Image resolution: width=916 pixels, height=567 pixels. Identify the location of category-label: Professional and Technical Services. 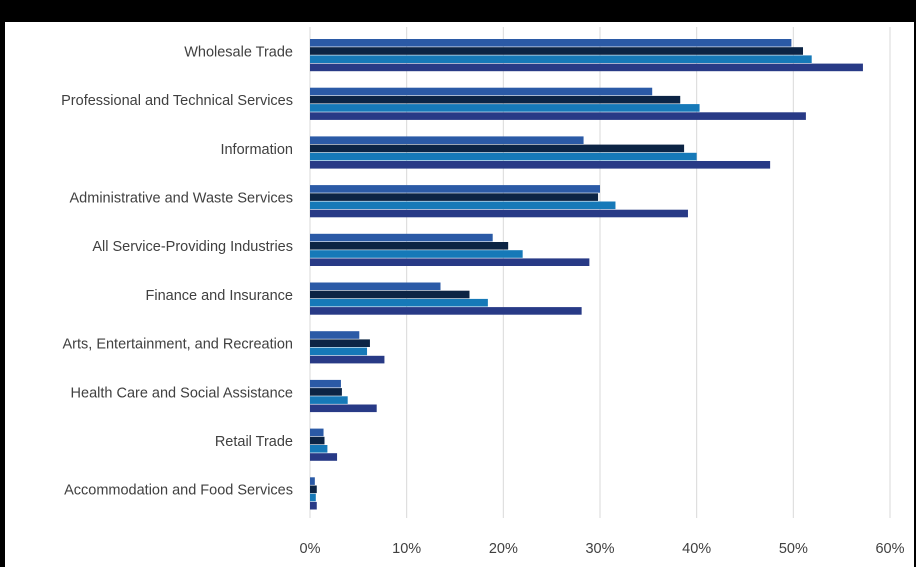
(177, 101).